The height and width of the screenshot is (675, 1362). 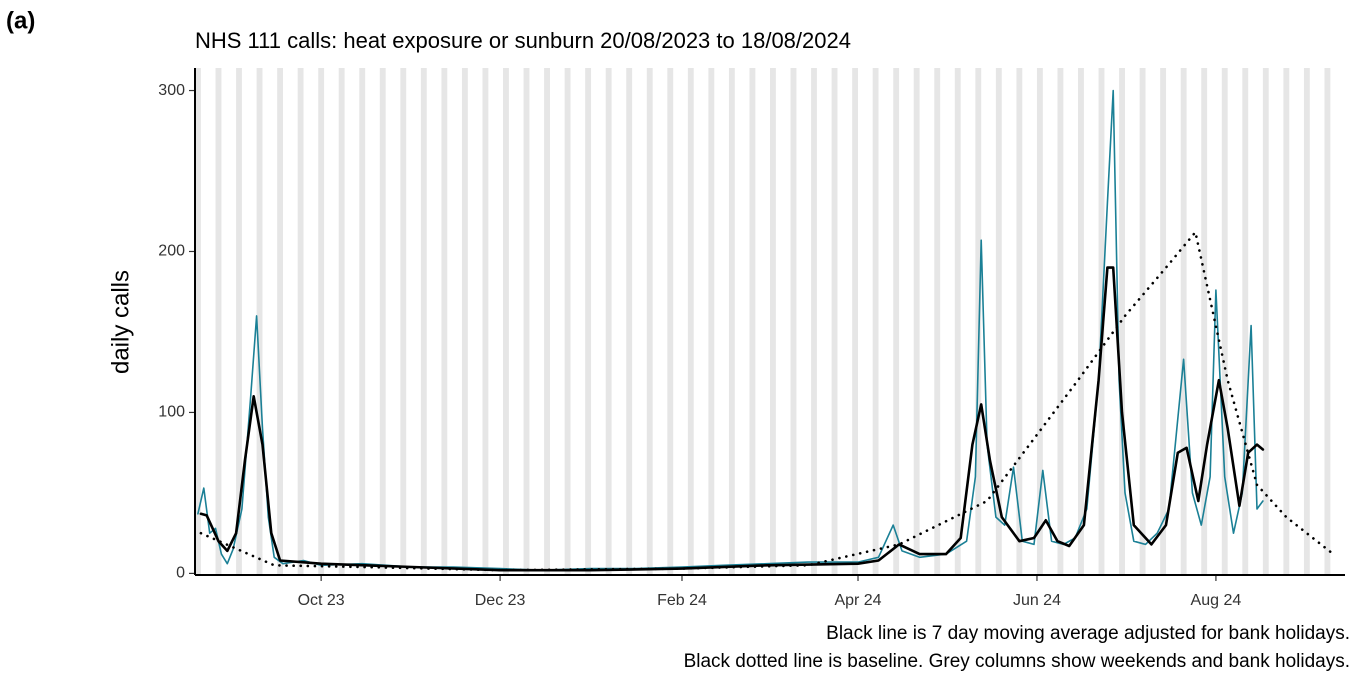 I want to click on x-tick-label: Oct 23, so click(x=321, y=600).